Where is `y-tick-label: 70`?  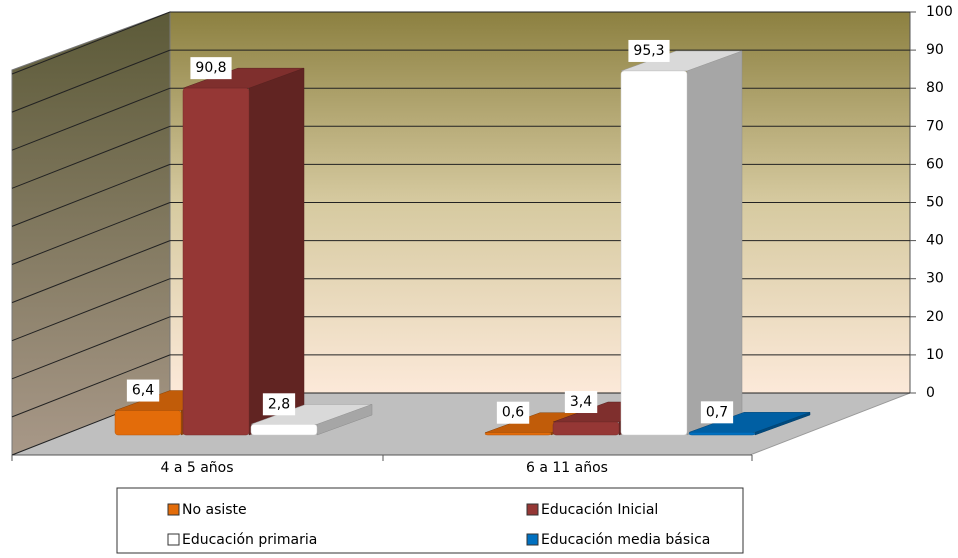
y-tick-label: 70 is located at coordinates (935, 126).